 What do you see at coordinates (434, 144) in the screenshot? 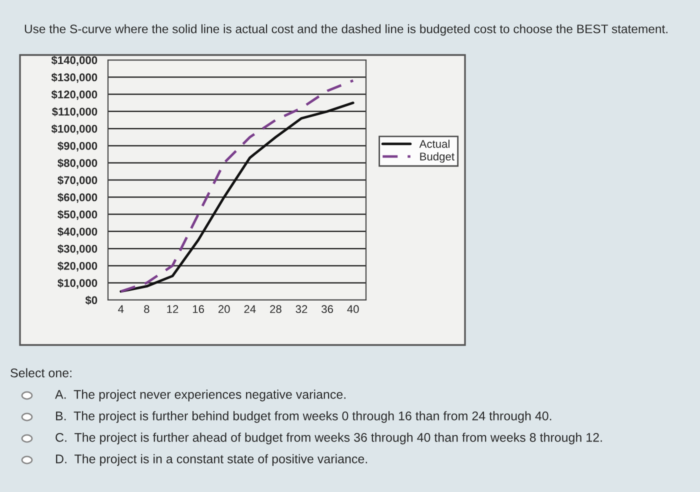
I see `legend-label: Actual` at bounding box center [434, 144].